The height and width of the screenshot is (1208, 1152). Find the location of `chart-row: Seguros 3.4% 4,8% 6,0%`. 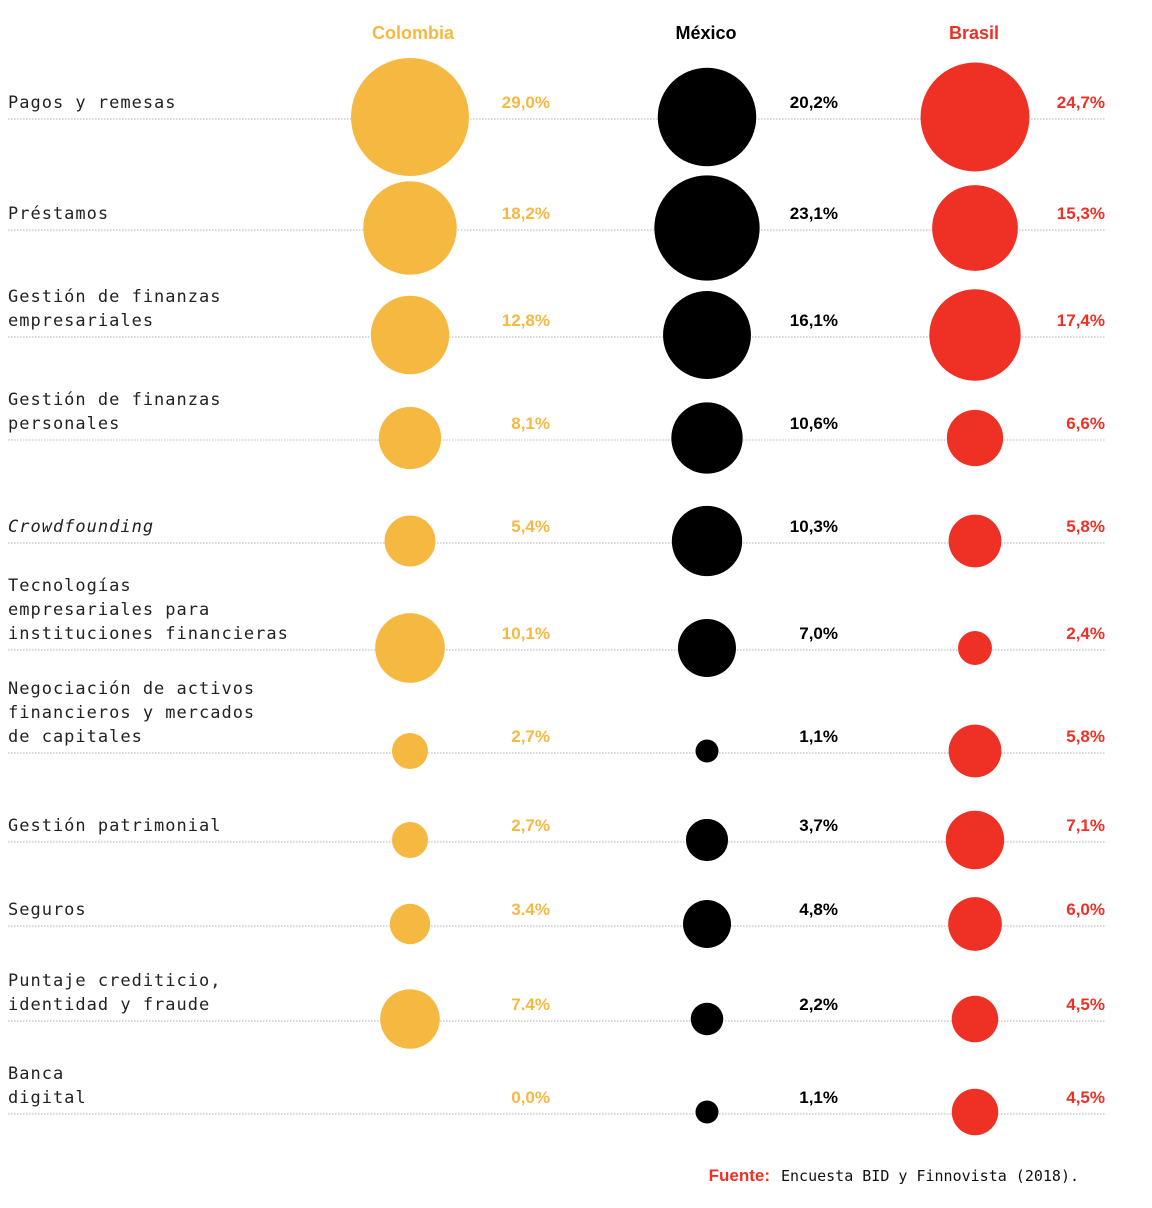

chart-row: Seguros 3.4% 4,8% 6,0% is located at coordinates (556, 924).